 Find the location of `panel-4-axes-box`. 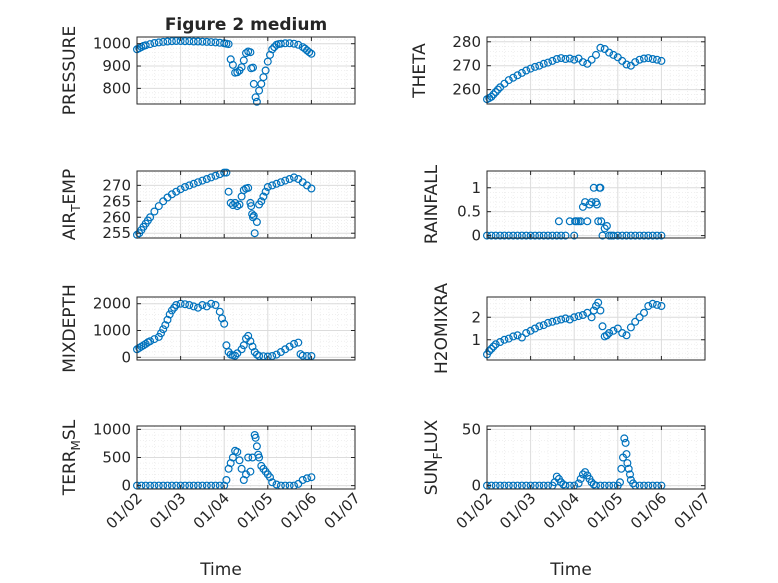

panel-4-axes-box is located at coordinates (596, 204).